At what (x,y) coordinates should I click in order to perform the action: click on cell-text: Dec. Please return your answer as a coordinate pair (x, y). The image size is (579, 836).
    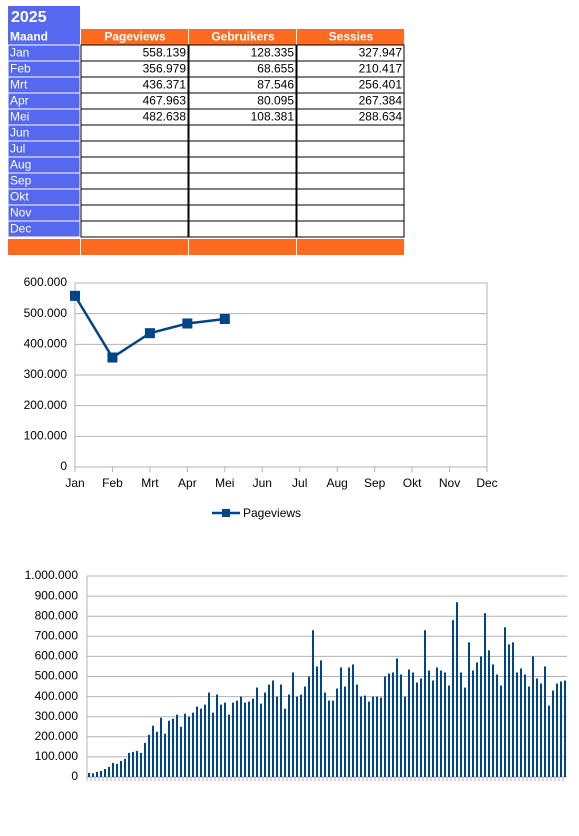
    Looking at the image, I should click on (20, 229).